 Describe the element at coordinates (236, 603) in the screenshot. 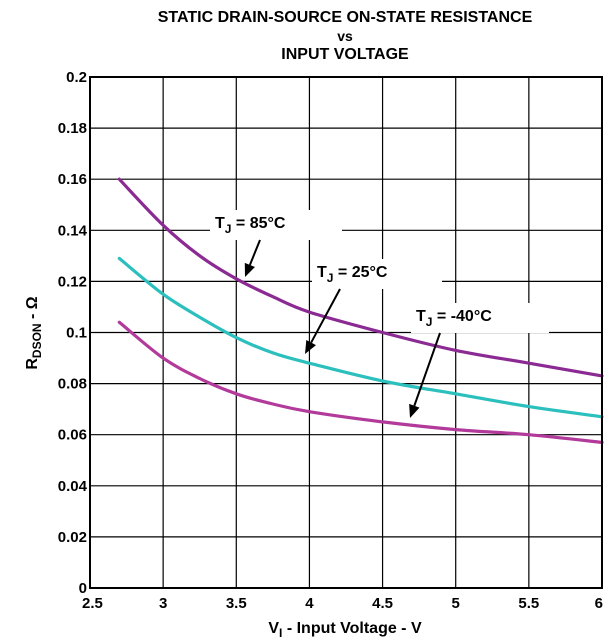

I see `x-tick-label: 3.5` at that location.